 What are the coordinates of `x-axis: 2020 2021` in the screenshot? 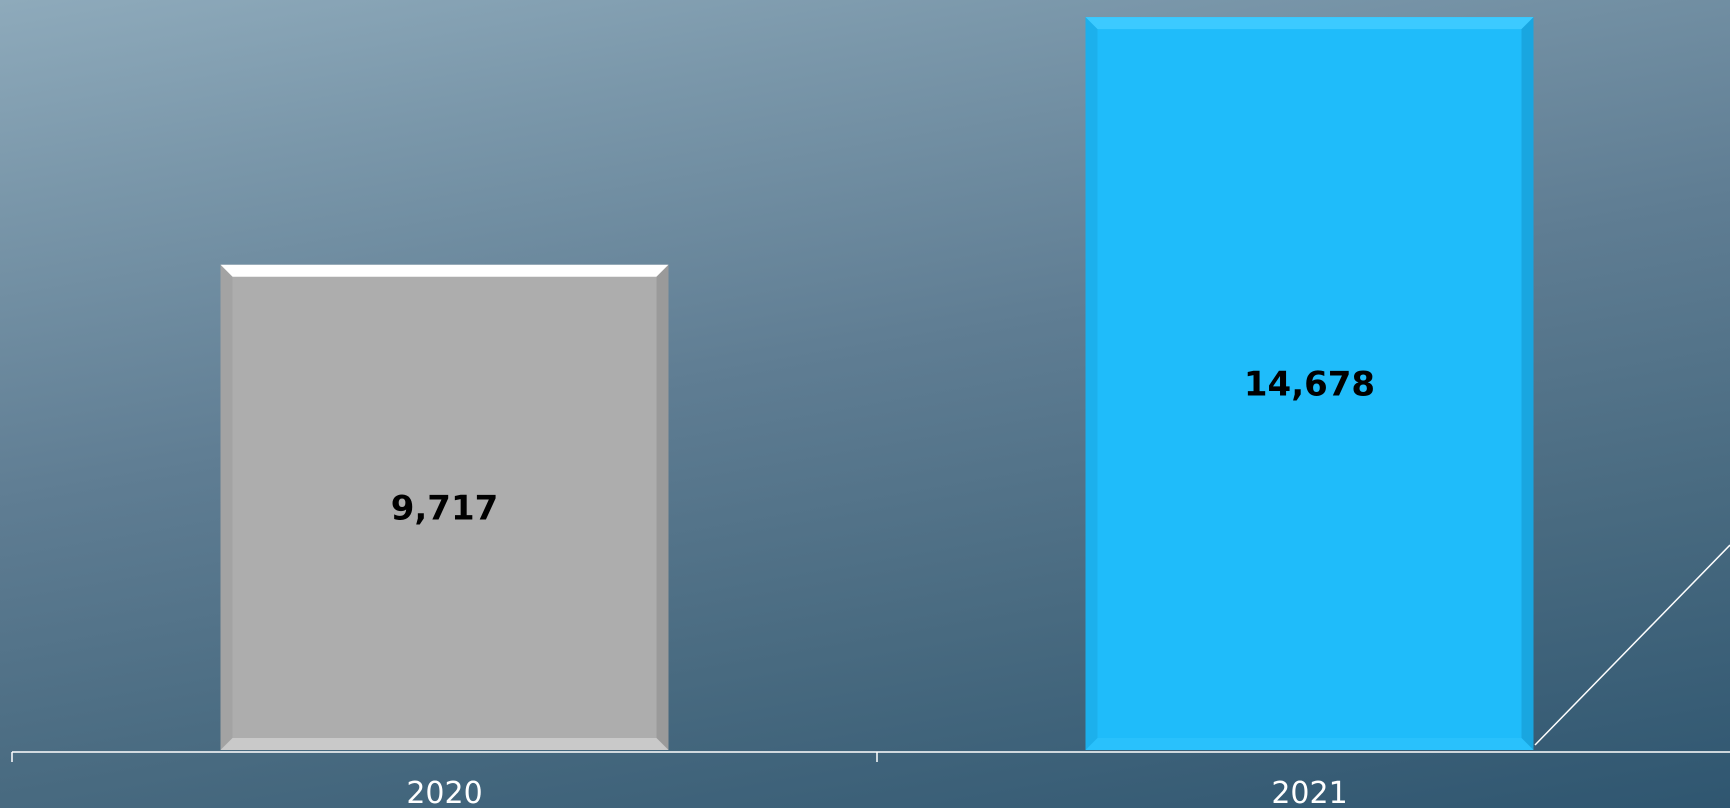 It's located at (870, 779).